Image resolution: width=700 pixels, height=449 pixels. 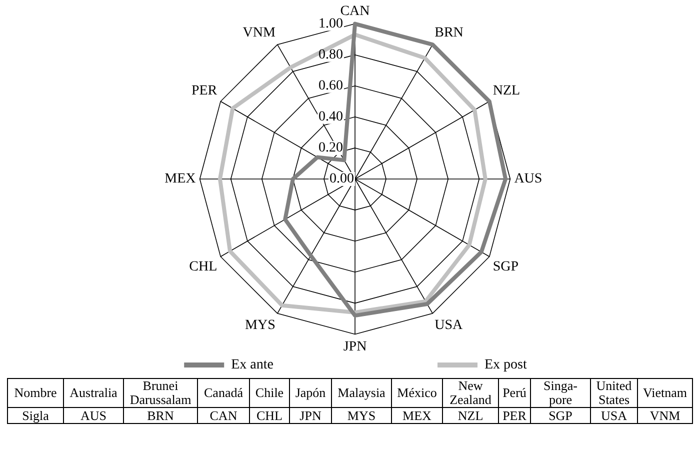 What do you see at coordinates (362, 392) in the screenshot?
I see `text: Malaysia` at bounding box center [362, 392].